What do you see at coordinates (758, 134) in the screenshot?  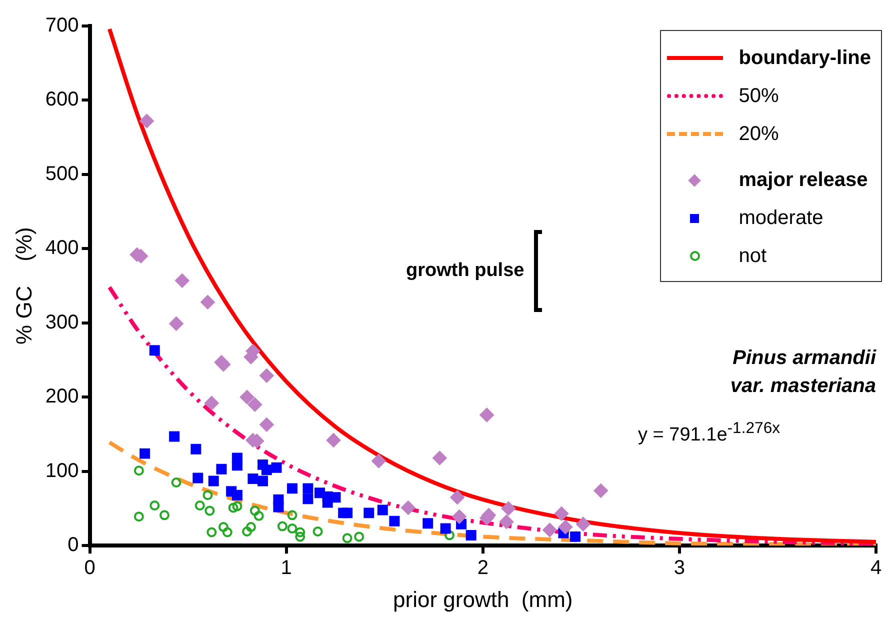 I see `legend-label: 20%` at bounding box center [758, 134].